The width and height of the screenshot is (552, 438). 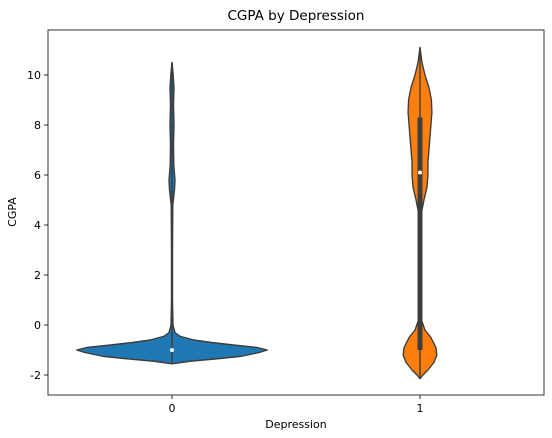 I want to click on y-tick-label: 6, so click(x=37, y=175).